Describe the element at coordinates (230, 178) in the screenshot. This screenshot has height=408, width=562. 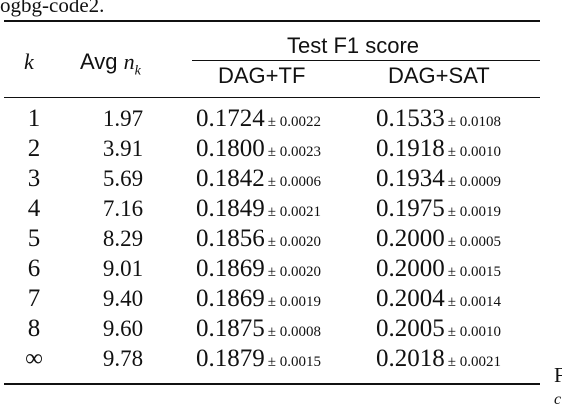
I see `dag-tf-value: 0.1842` at that location.